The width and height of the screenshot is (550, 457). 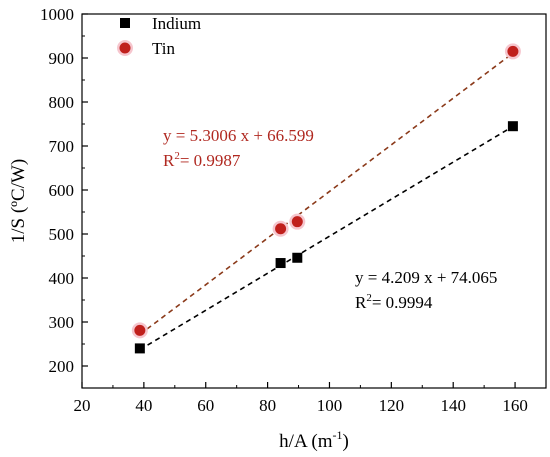 I want to click on y-tick-label: 600, so click(x=62, y=190).